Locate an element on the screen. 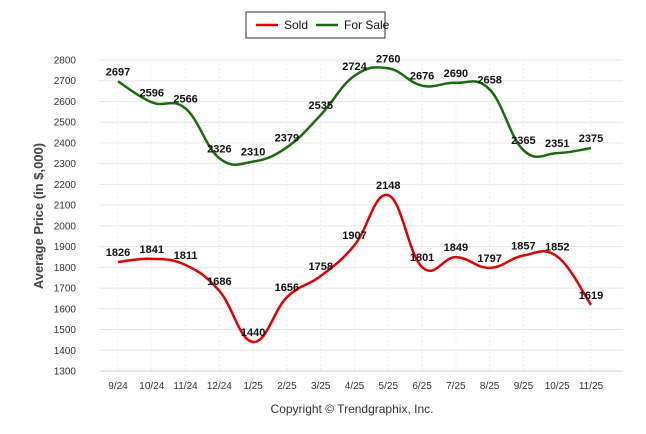 This screenshot has width=646, height=434. x-tick-label: 10/24 is located at coordinates (151, 386).